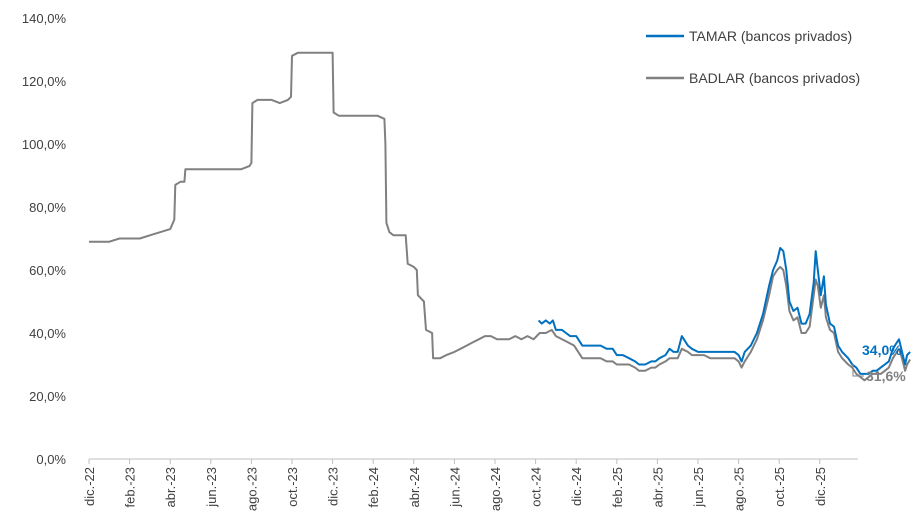 This screenshot has width=916, height=518. I want to click on x-tick-label: dic.-22, so click(89, 486).